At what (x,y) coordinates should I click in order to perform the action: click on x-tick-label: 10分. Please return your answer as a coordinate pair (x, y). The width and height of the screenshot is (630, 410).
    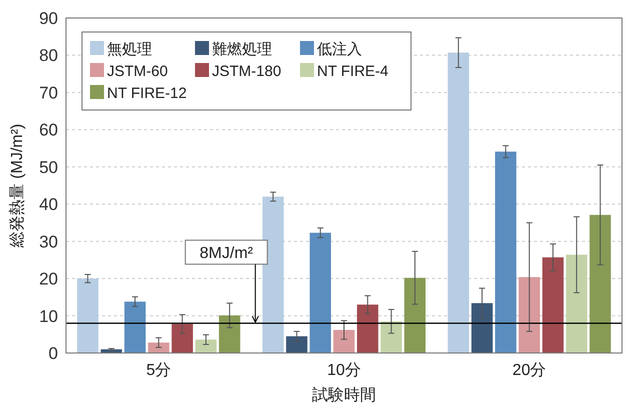
    Looking at the image, I should click on (344, 370).